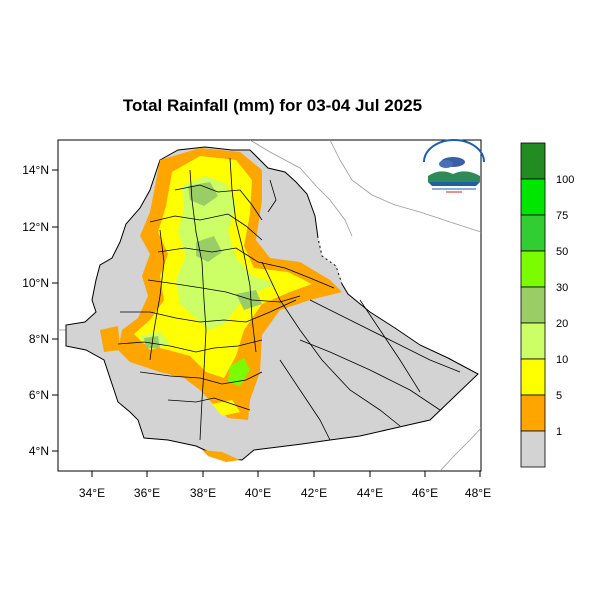 The image size is (600, 600). I want to click on legend-label: 5, so click(559, 396).